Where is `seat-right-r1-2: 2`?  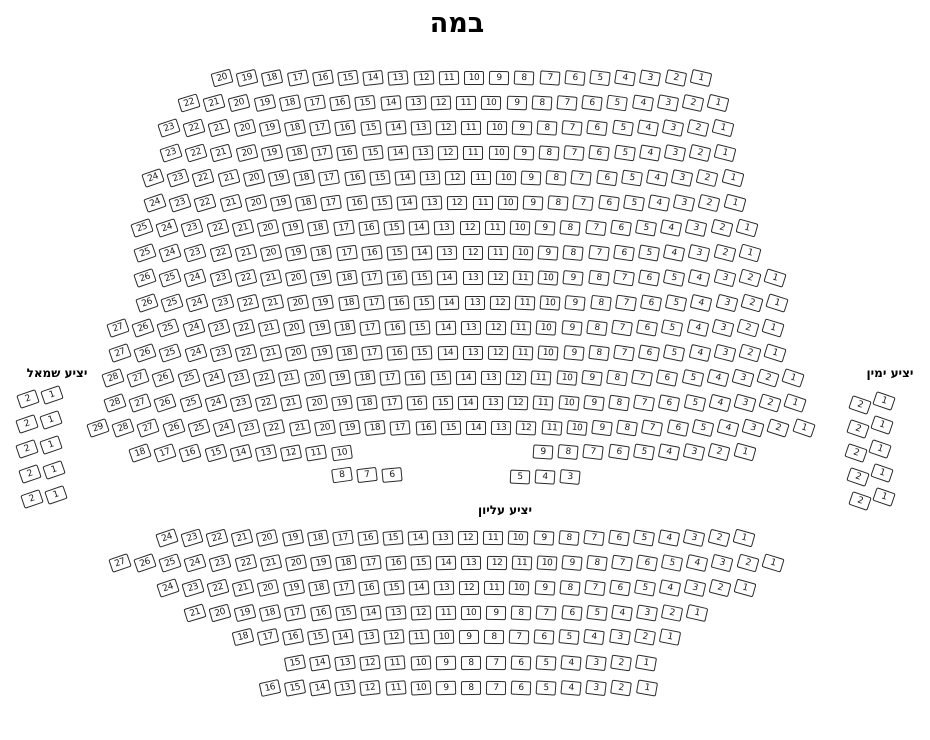
seat-right-r1-2: 2 is located at coordinates (860, 405).